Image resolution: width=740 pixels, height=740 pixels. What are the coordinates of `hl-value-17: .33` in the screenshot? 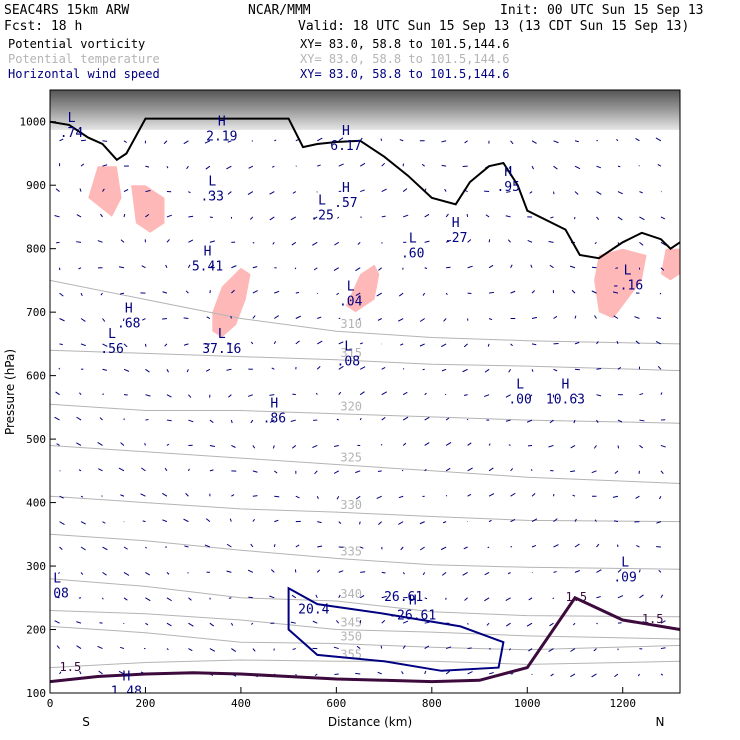 It's located at (212, 197).